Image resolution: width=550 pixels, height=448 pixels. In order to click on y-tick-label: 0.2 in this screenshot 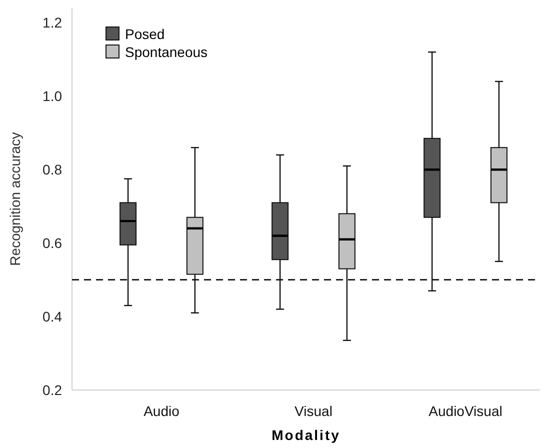, I will do `click(52, 390)`.